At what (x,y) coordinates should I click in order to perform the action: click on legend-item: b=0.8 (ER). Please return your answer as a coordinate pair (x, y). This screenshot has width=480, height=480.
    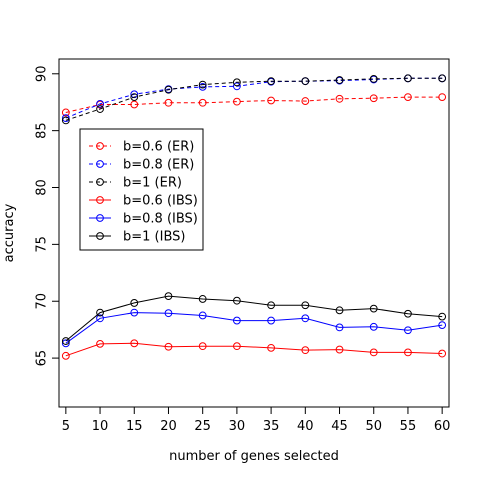
    Looking at the image, I should click on (141, 165).